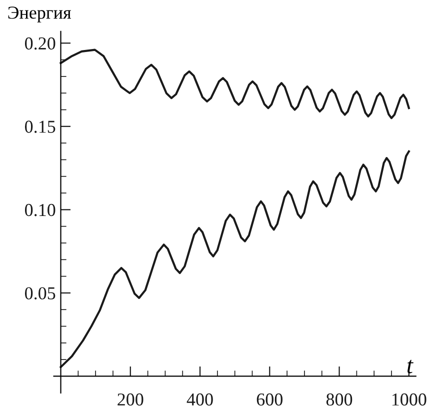 The width and height of the screenshot is (441, 414). I want to click on x-tick-label: 200, so click(131, 399).